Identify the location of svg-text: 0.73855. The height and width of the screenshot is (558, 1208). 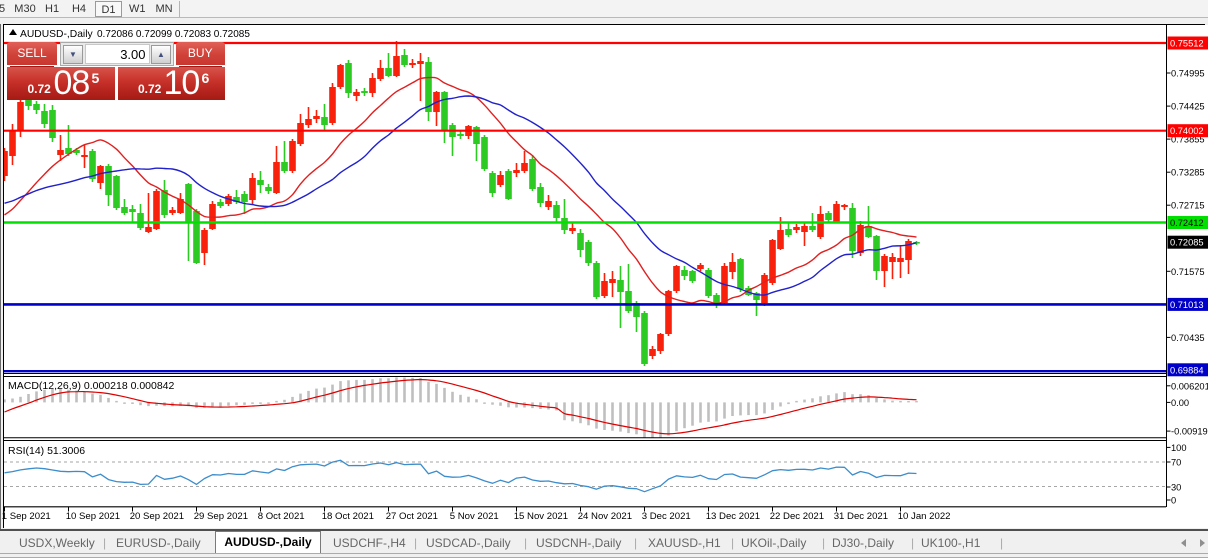
(1188, 140).